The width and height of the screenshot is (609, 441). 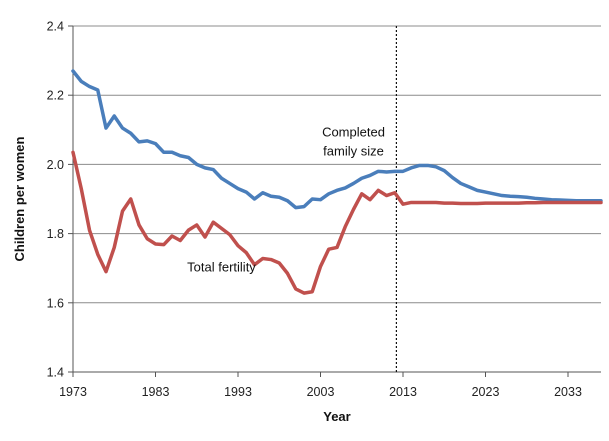 I want to click on y-tick-label: 1.8, so click(x=55, y=234).